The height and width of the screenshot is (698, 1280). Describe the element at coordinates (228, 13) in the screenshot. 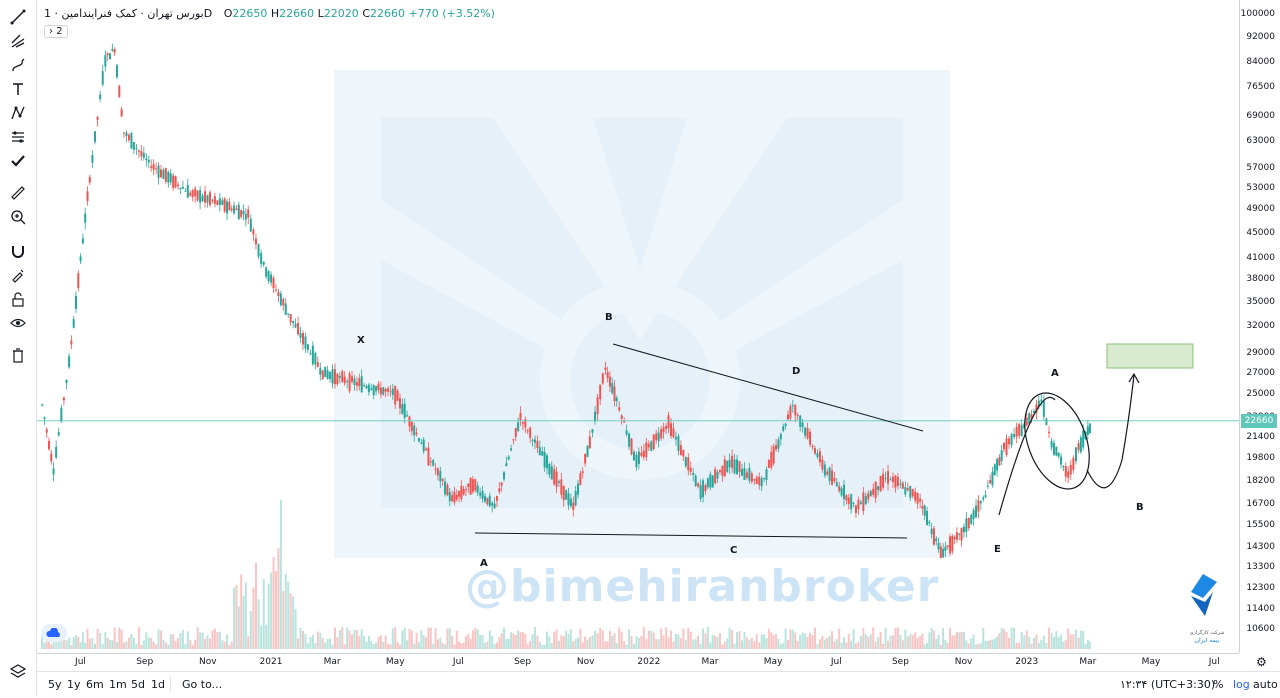

I see `ohlc-o-label: O` at that location.